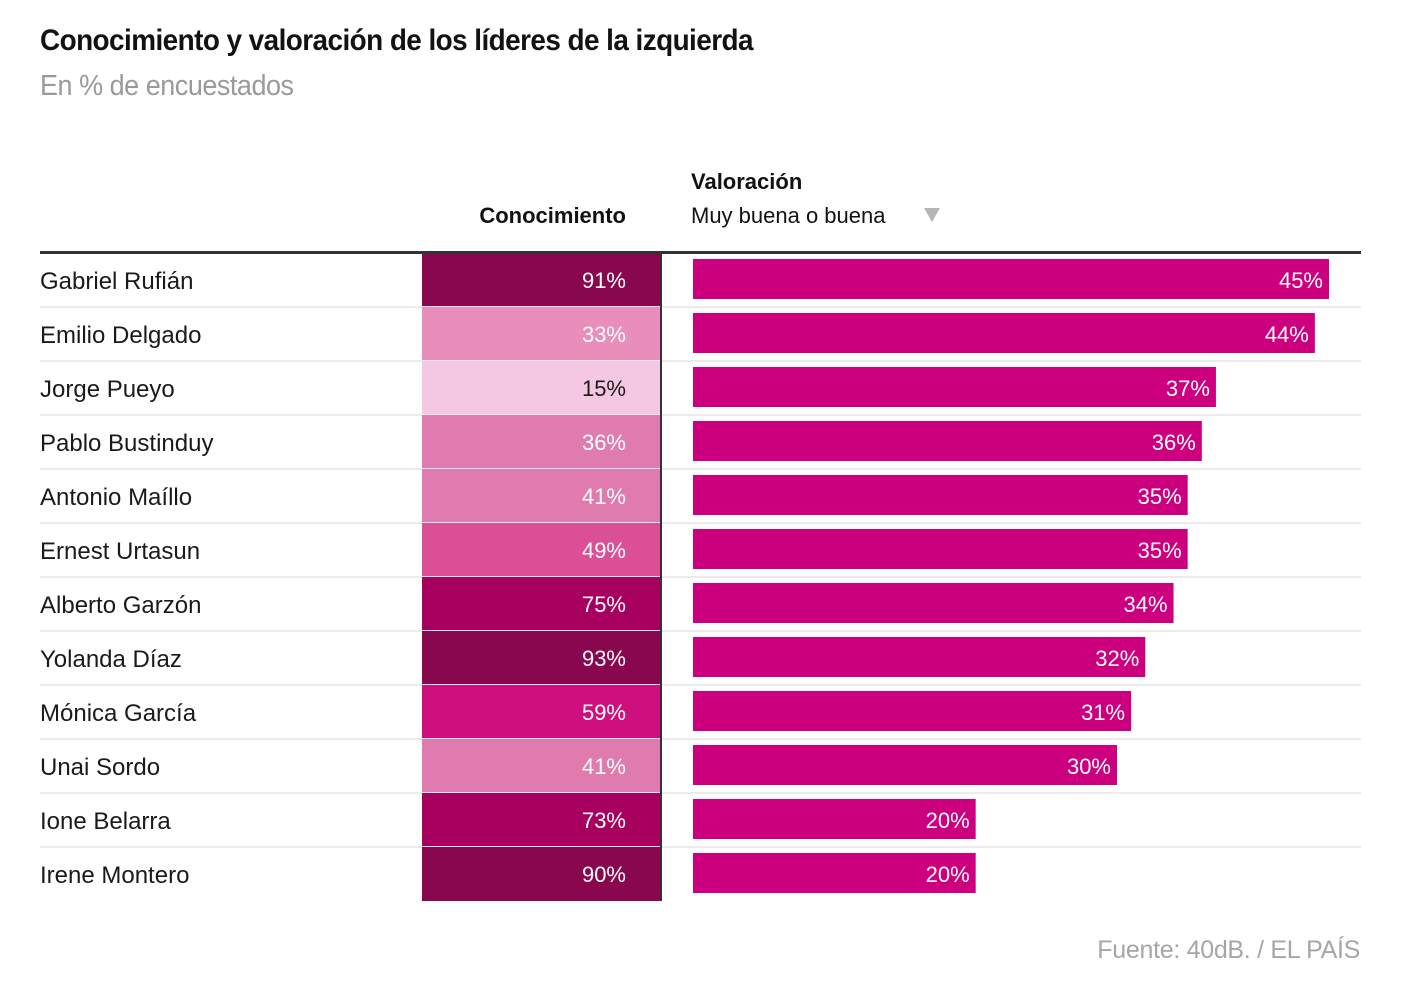  Describe the element at coordinates (1089, 766) in the screenshot. I see `rating-value-label: 30%` at that location.